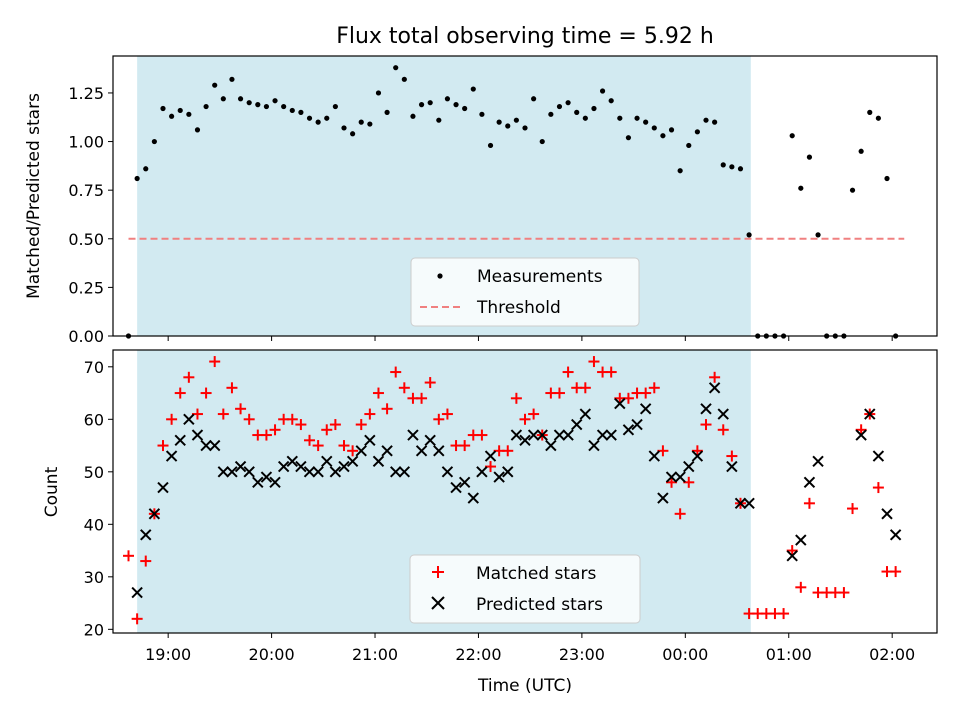 The height and width of the screenshot is (720, 960). I want to click on y-tick-label: 40, so click(94, 524).